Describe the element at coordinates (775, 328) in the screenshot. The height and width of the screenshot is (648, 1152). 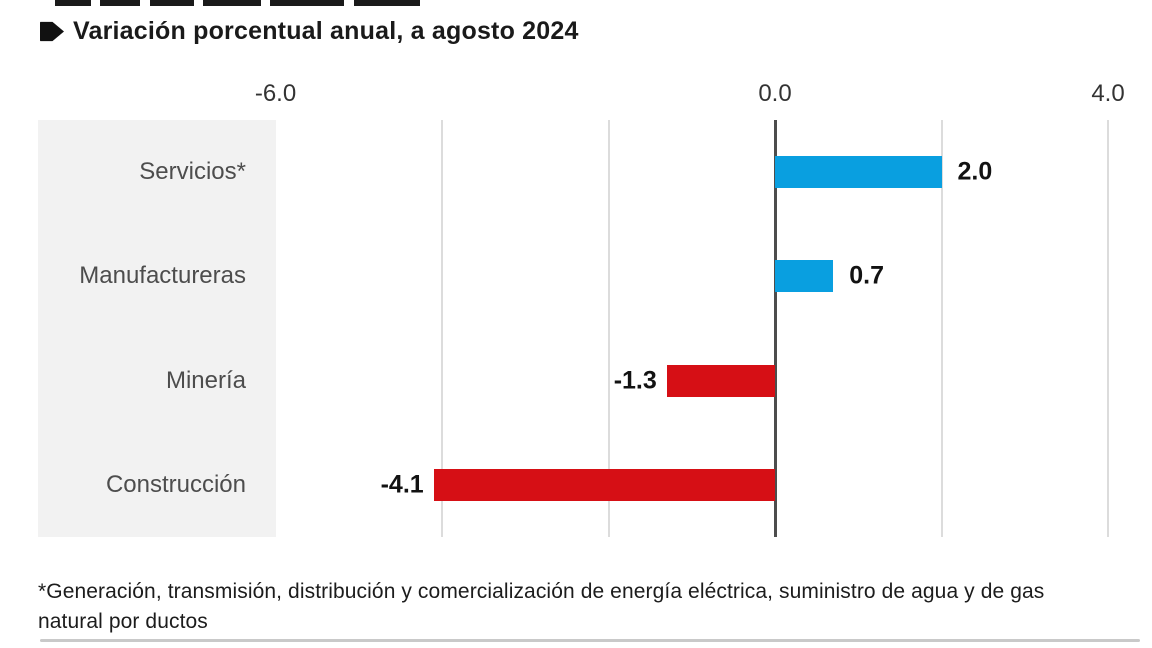
I see `zero-axis-line` at that location.